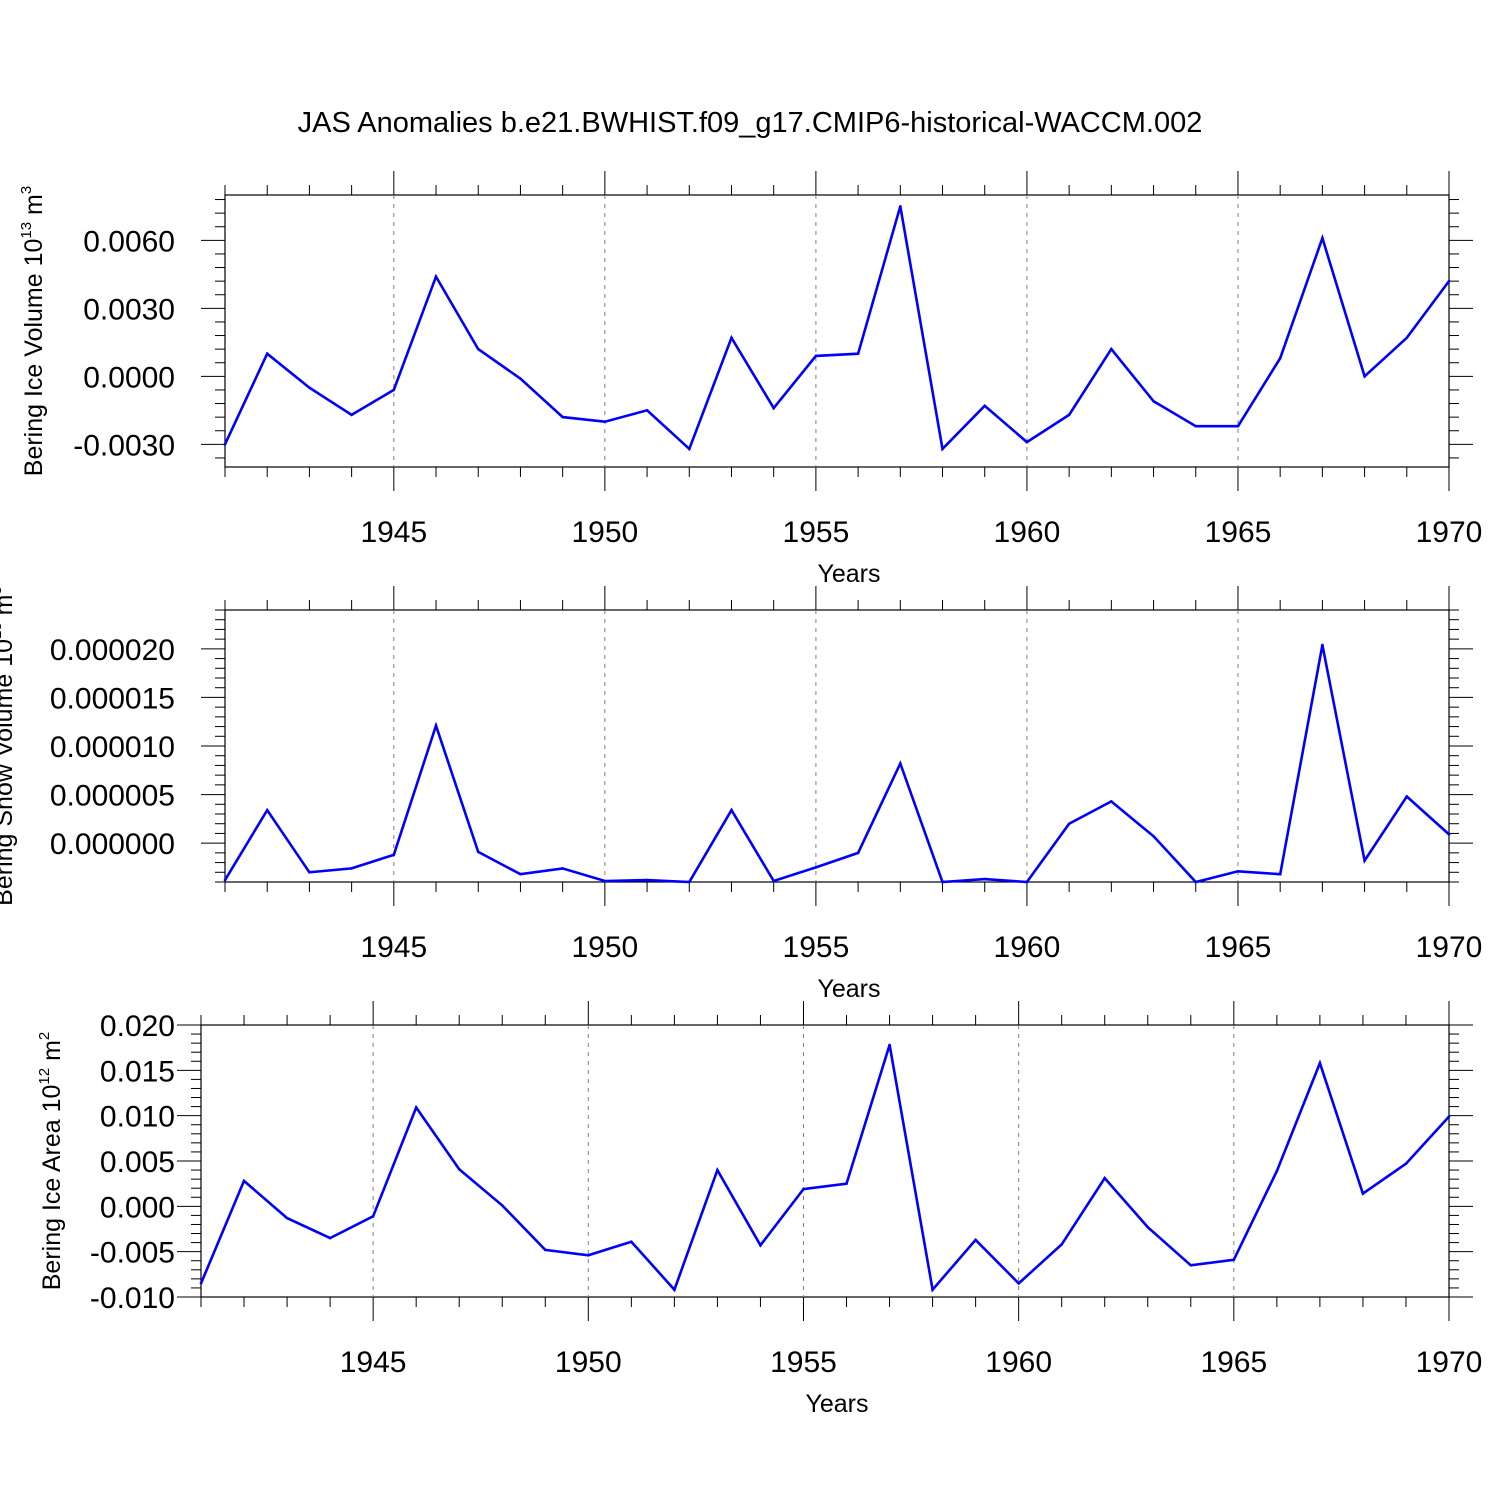 The image size is (1500, 1500). What do you see at coordinates (129, 241) in the screenshot?
I see `y-tick-label: 0.0060` at bounding box center [129, 241].